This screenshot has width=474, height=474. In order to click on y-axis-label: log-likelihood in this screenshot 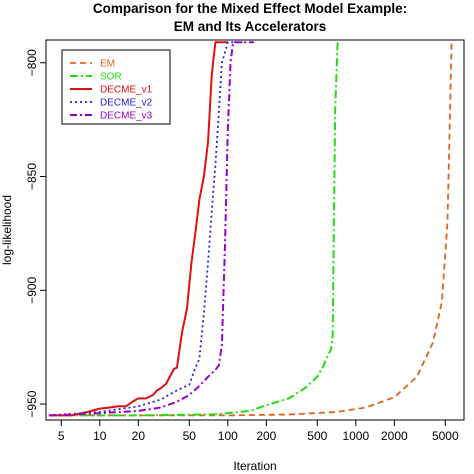, I will do `click(7, 230)`.